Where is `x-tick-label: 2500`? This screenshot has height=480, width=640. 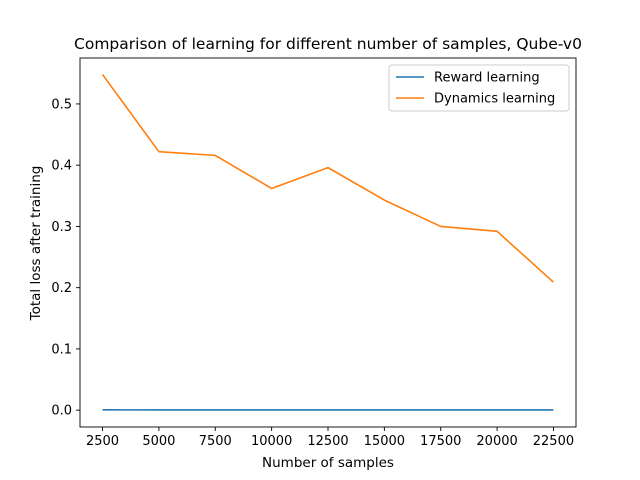
x-tick-label: 2500 is located at coordinates (102, 441).